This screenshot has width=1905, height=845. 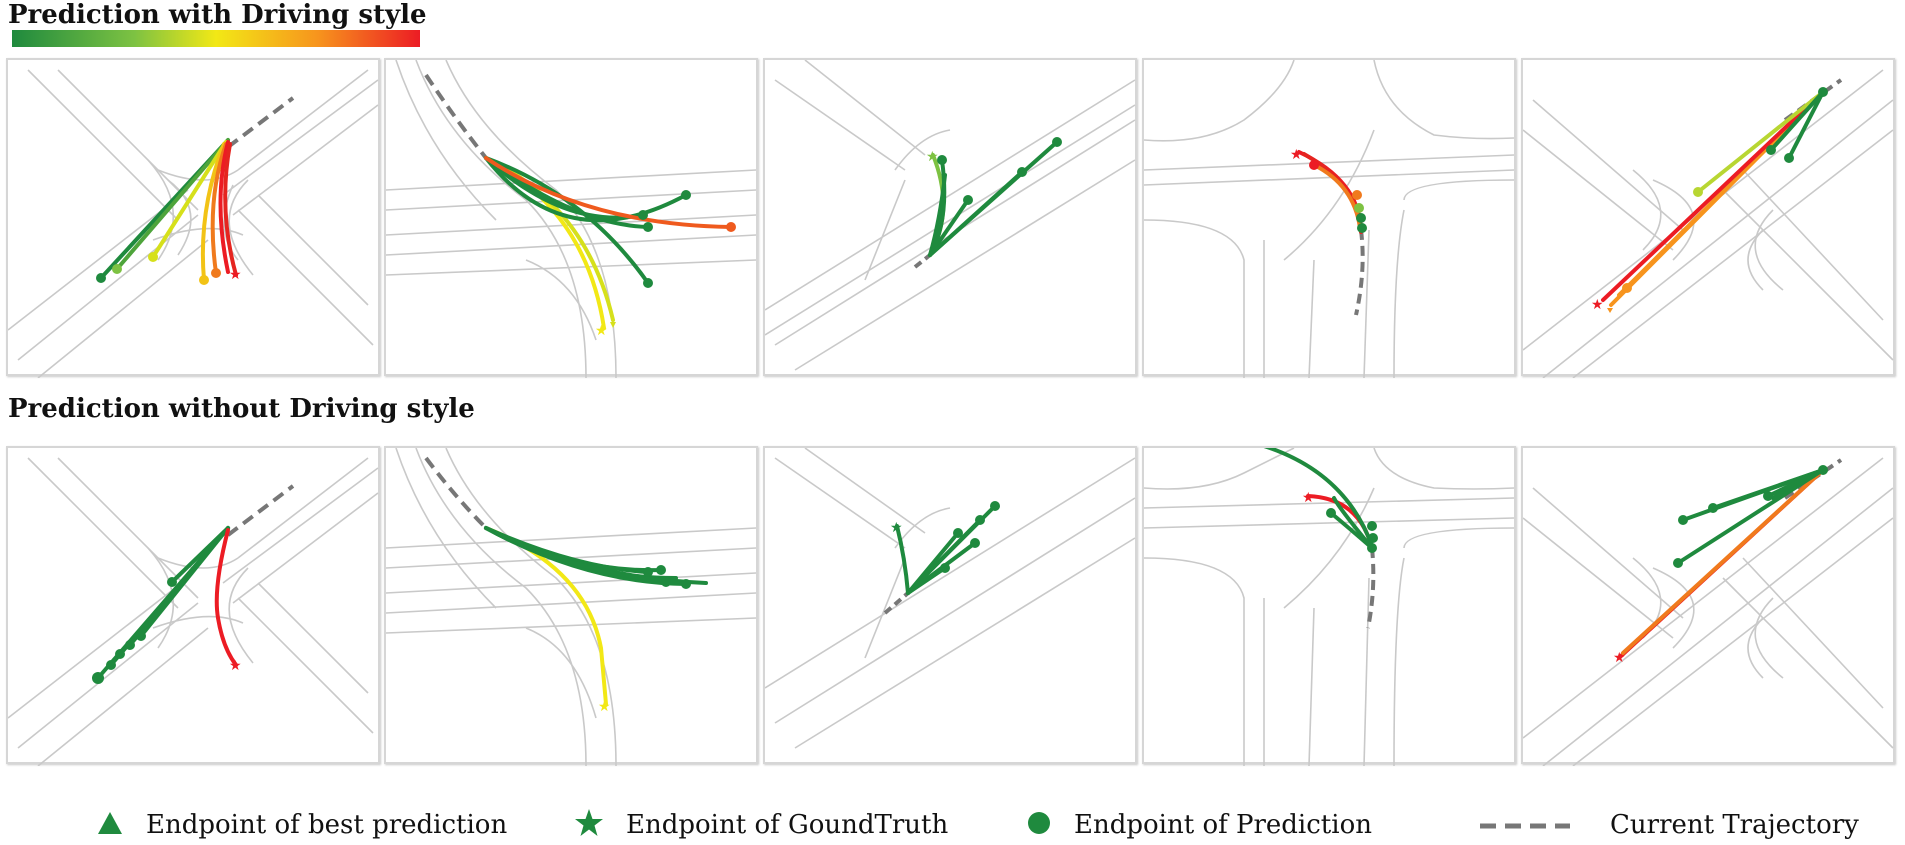 I want to click on legend-item-ground-truth: Endpoint of GoundTruth, so click(x=761, y=825).